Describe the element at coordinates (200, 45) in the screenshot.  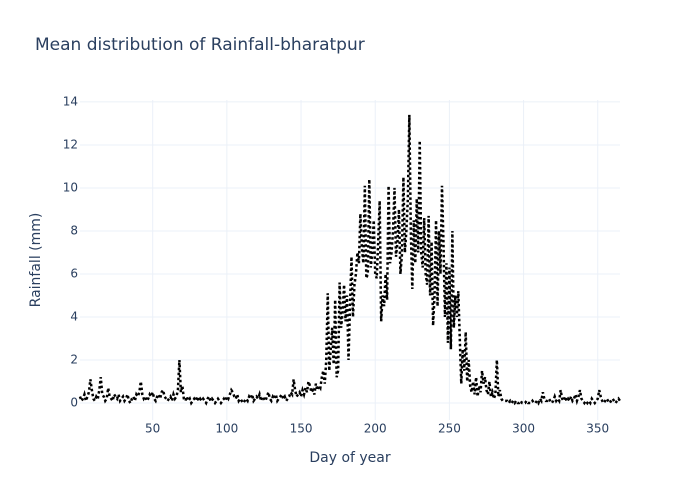
I see `chart-title: Mean distribution of Rainfall-bharatpur` at that location.